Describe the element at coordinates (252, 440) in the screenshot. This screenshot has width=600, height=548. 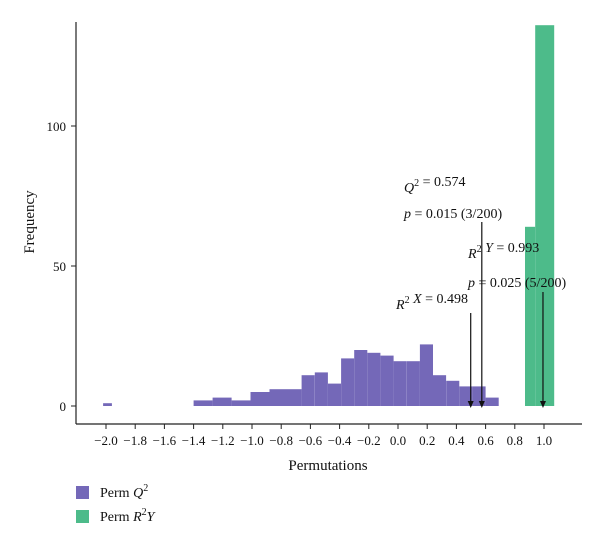
I see `x-tick-label: −1.0` at that location.